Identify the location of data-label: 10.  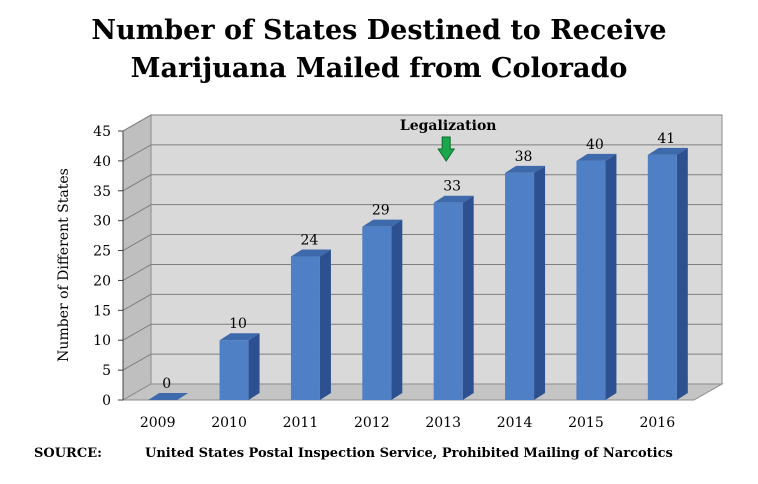
(238, 324).